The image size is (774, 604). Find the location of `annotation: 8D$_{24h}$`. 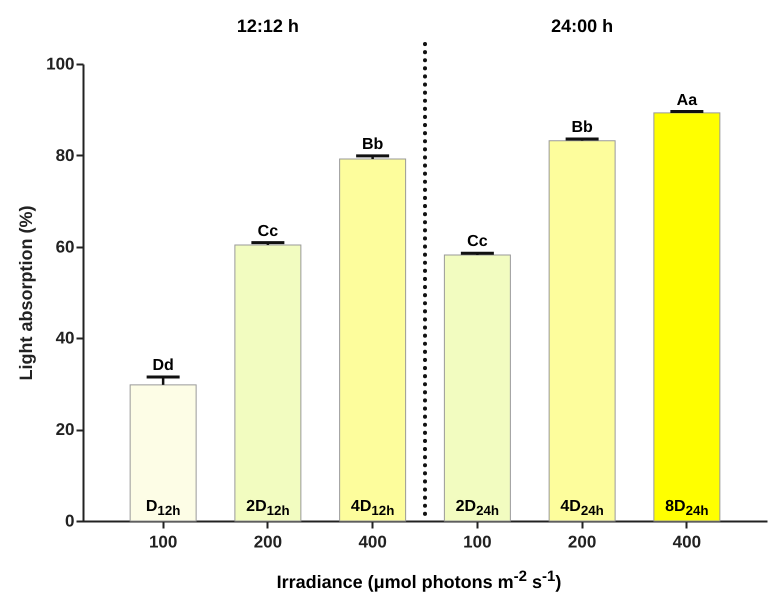

annotation: 8D$_{24h}$ is located at coordinates (687, 508).